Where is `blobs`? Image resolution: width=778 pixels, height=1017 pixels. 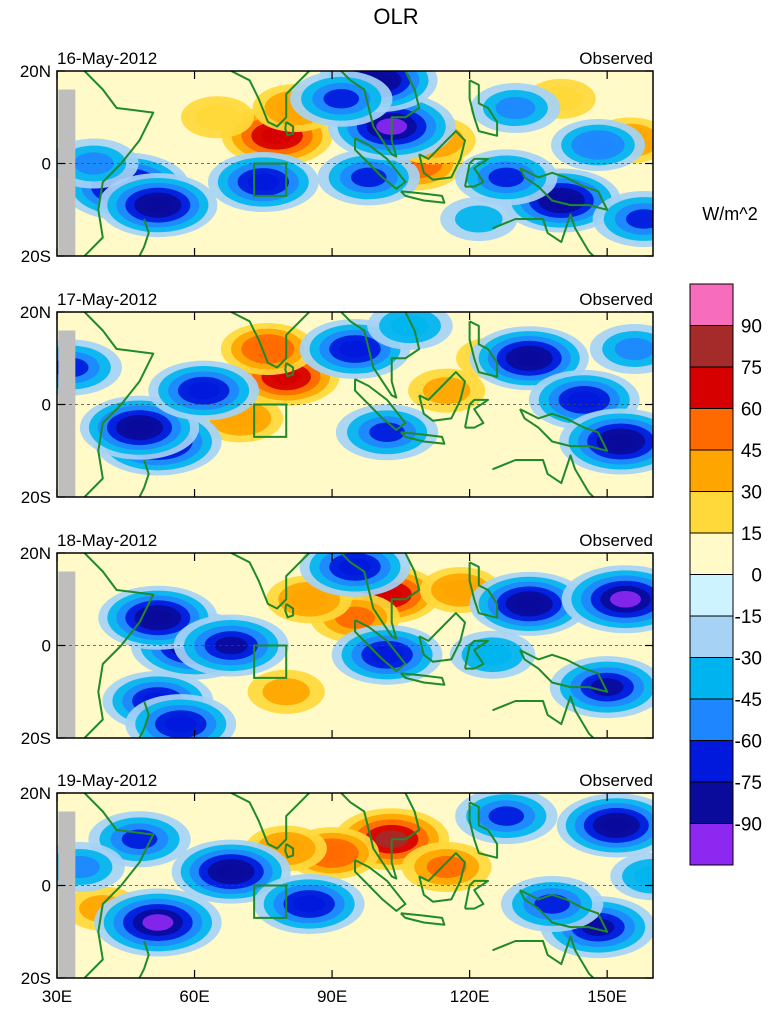
blobs is located at coordinates (375, 645).